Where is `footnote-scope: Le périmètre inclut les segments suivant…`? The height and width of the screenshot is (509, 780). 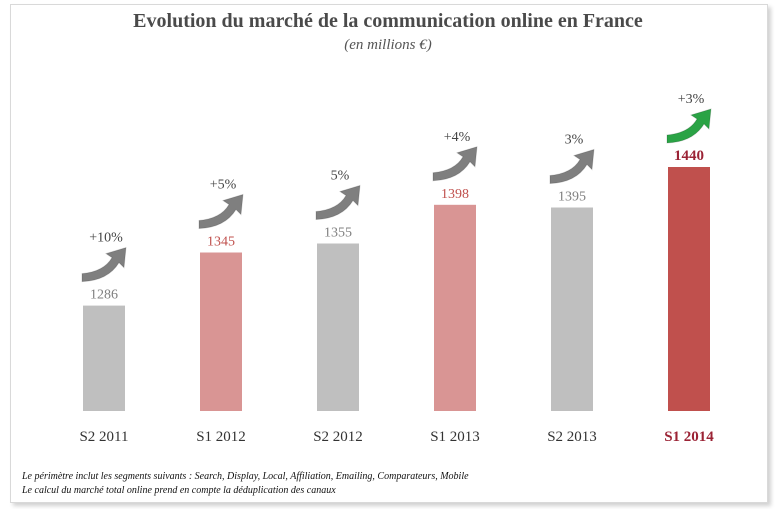
footnote-scope: Le périmètre inclut les segments suivant… is located at coordinates (245, 476).